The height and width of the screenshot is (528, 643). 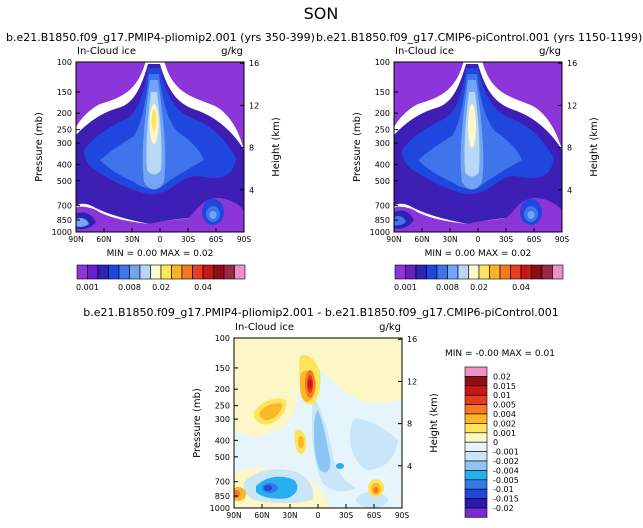 What do you see at coordinates (160, 106) in the screenshot?
I see `panel-a-region-0.001` at bounding box center [160, 106].